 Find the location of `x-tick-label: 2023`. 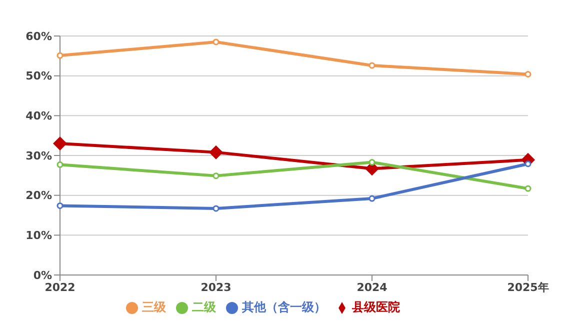

x-tick-label: 2023 is located at coordinates (216, 287).